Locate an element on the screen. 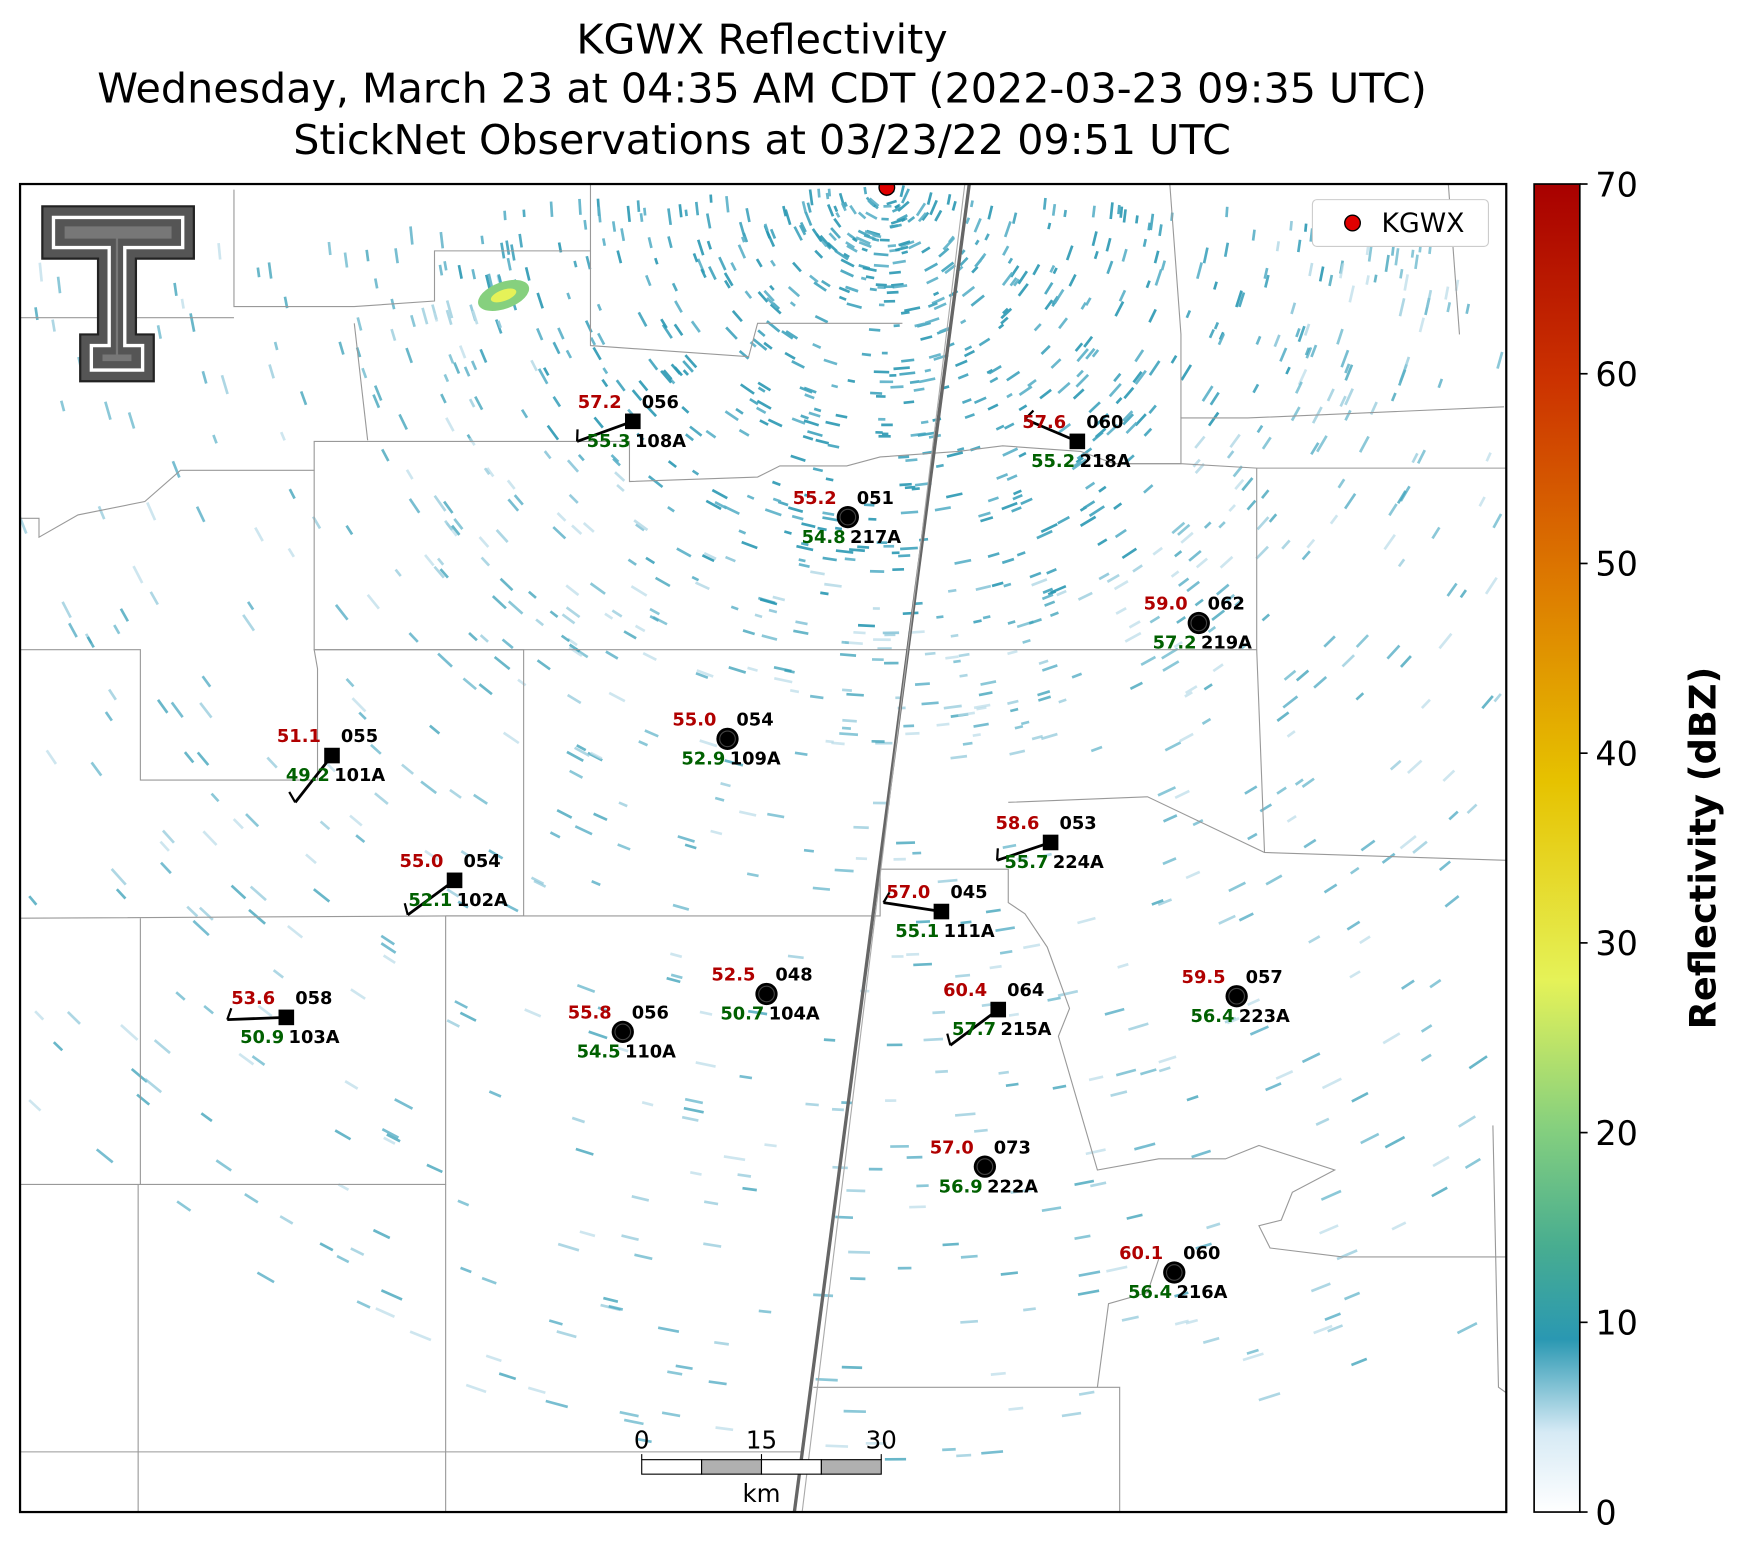 Image resolution: width=1738 pixels, height=1549 pixels. colorbar-tick-label: 30 is located at coordinates (1616, 943).